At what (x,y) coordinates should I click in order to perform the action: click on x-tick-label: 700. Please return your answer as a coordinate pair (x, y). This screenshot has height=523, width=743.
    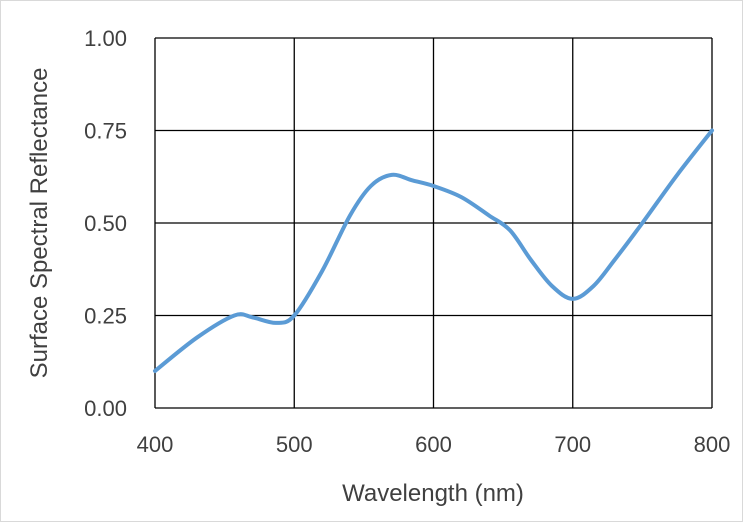
    Looking at the image, I should click on (572, 444).